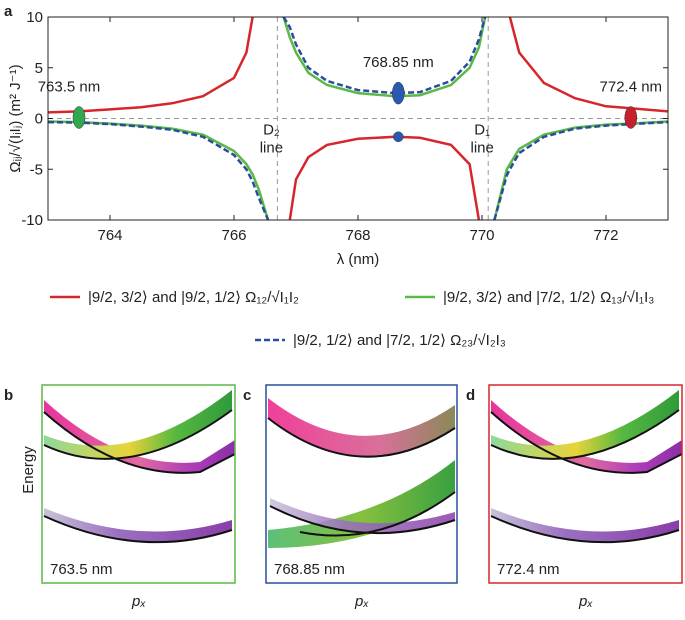  I want to click on panel-y-label: Energy, so click(28, 470).